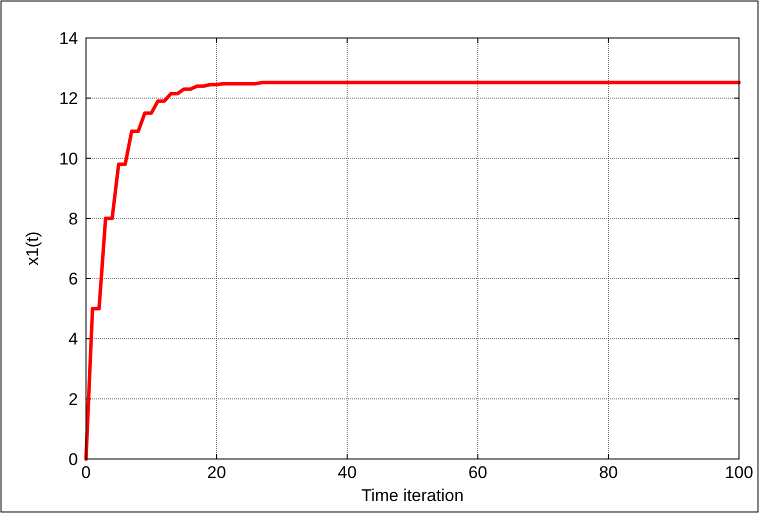  What do you see at coordinates (68, 38) in the screenshot?
I see `y-tick-label: 14` at bounding box center [68, 38].